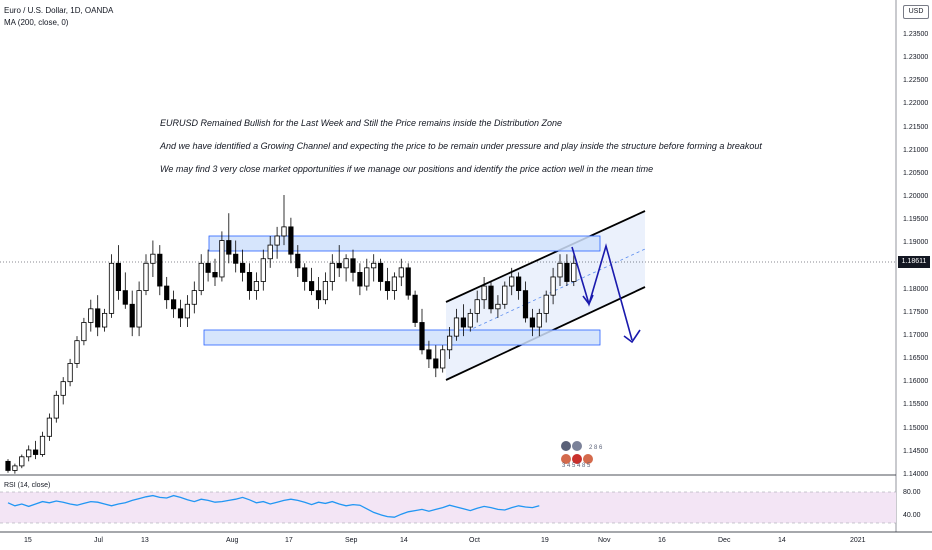 Image resolution: width=932 pixels, height=550 pixels. Describe the element at coordinates (28, 540) in the screenshot. I see `time-tick-label: 15` at that location.